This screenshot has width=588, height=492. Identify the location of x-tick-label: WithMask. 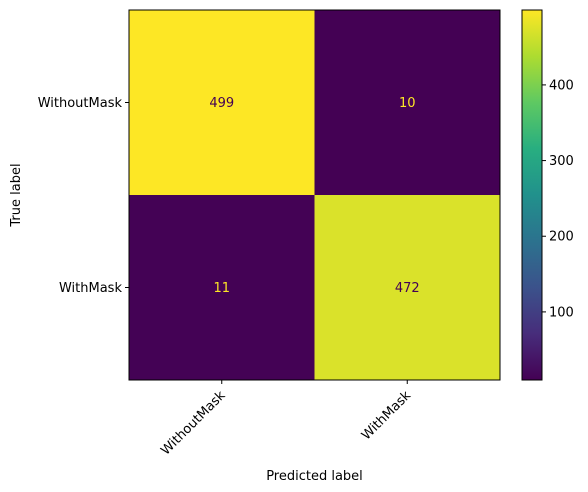
(386, 415).